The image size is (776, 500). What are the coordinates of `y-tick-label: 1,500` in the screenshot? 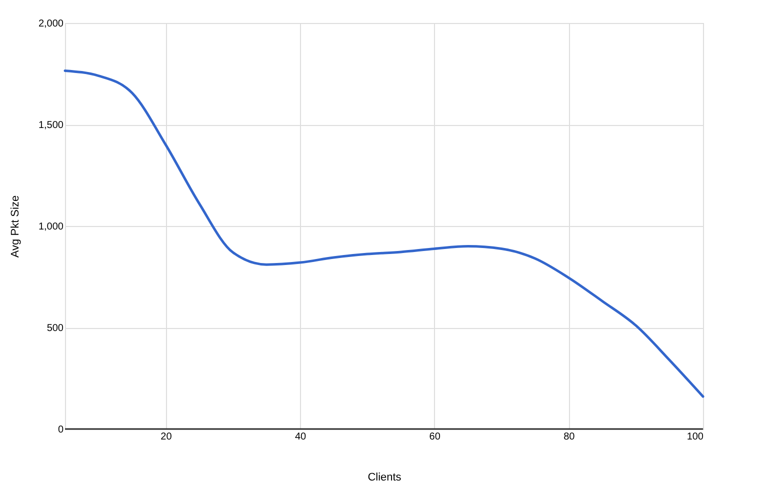 It's located at (51, 125).